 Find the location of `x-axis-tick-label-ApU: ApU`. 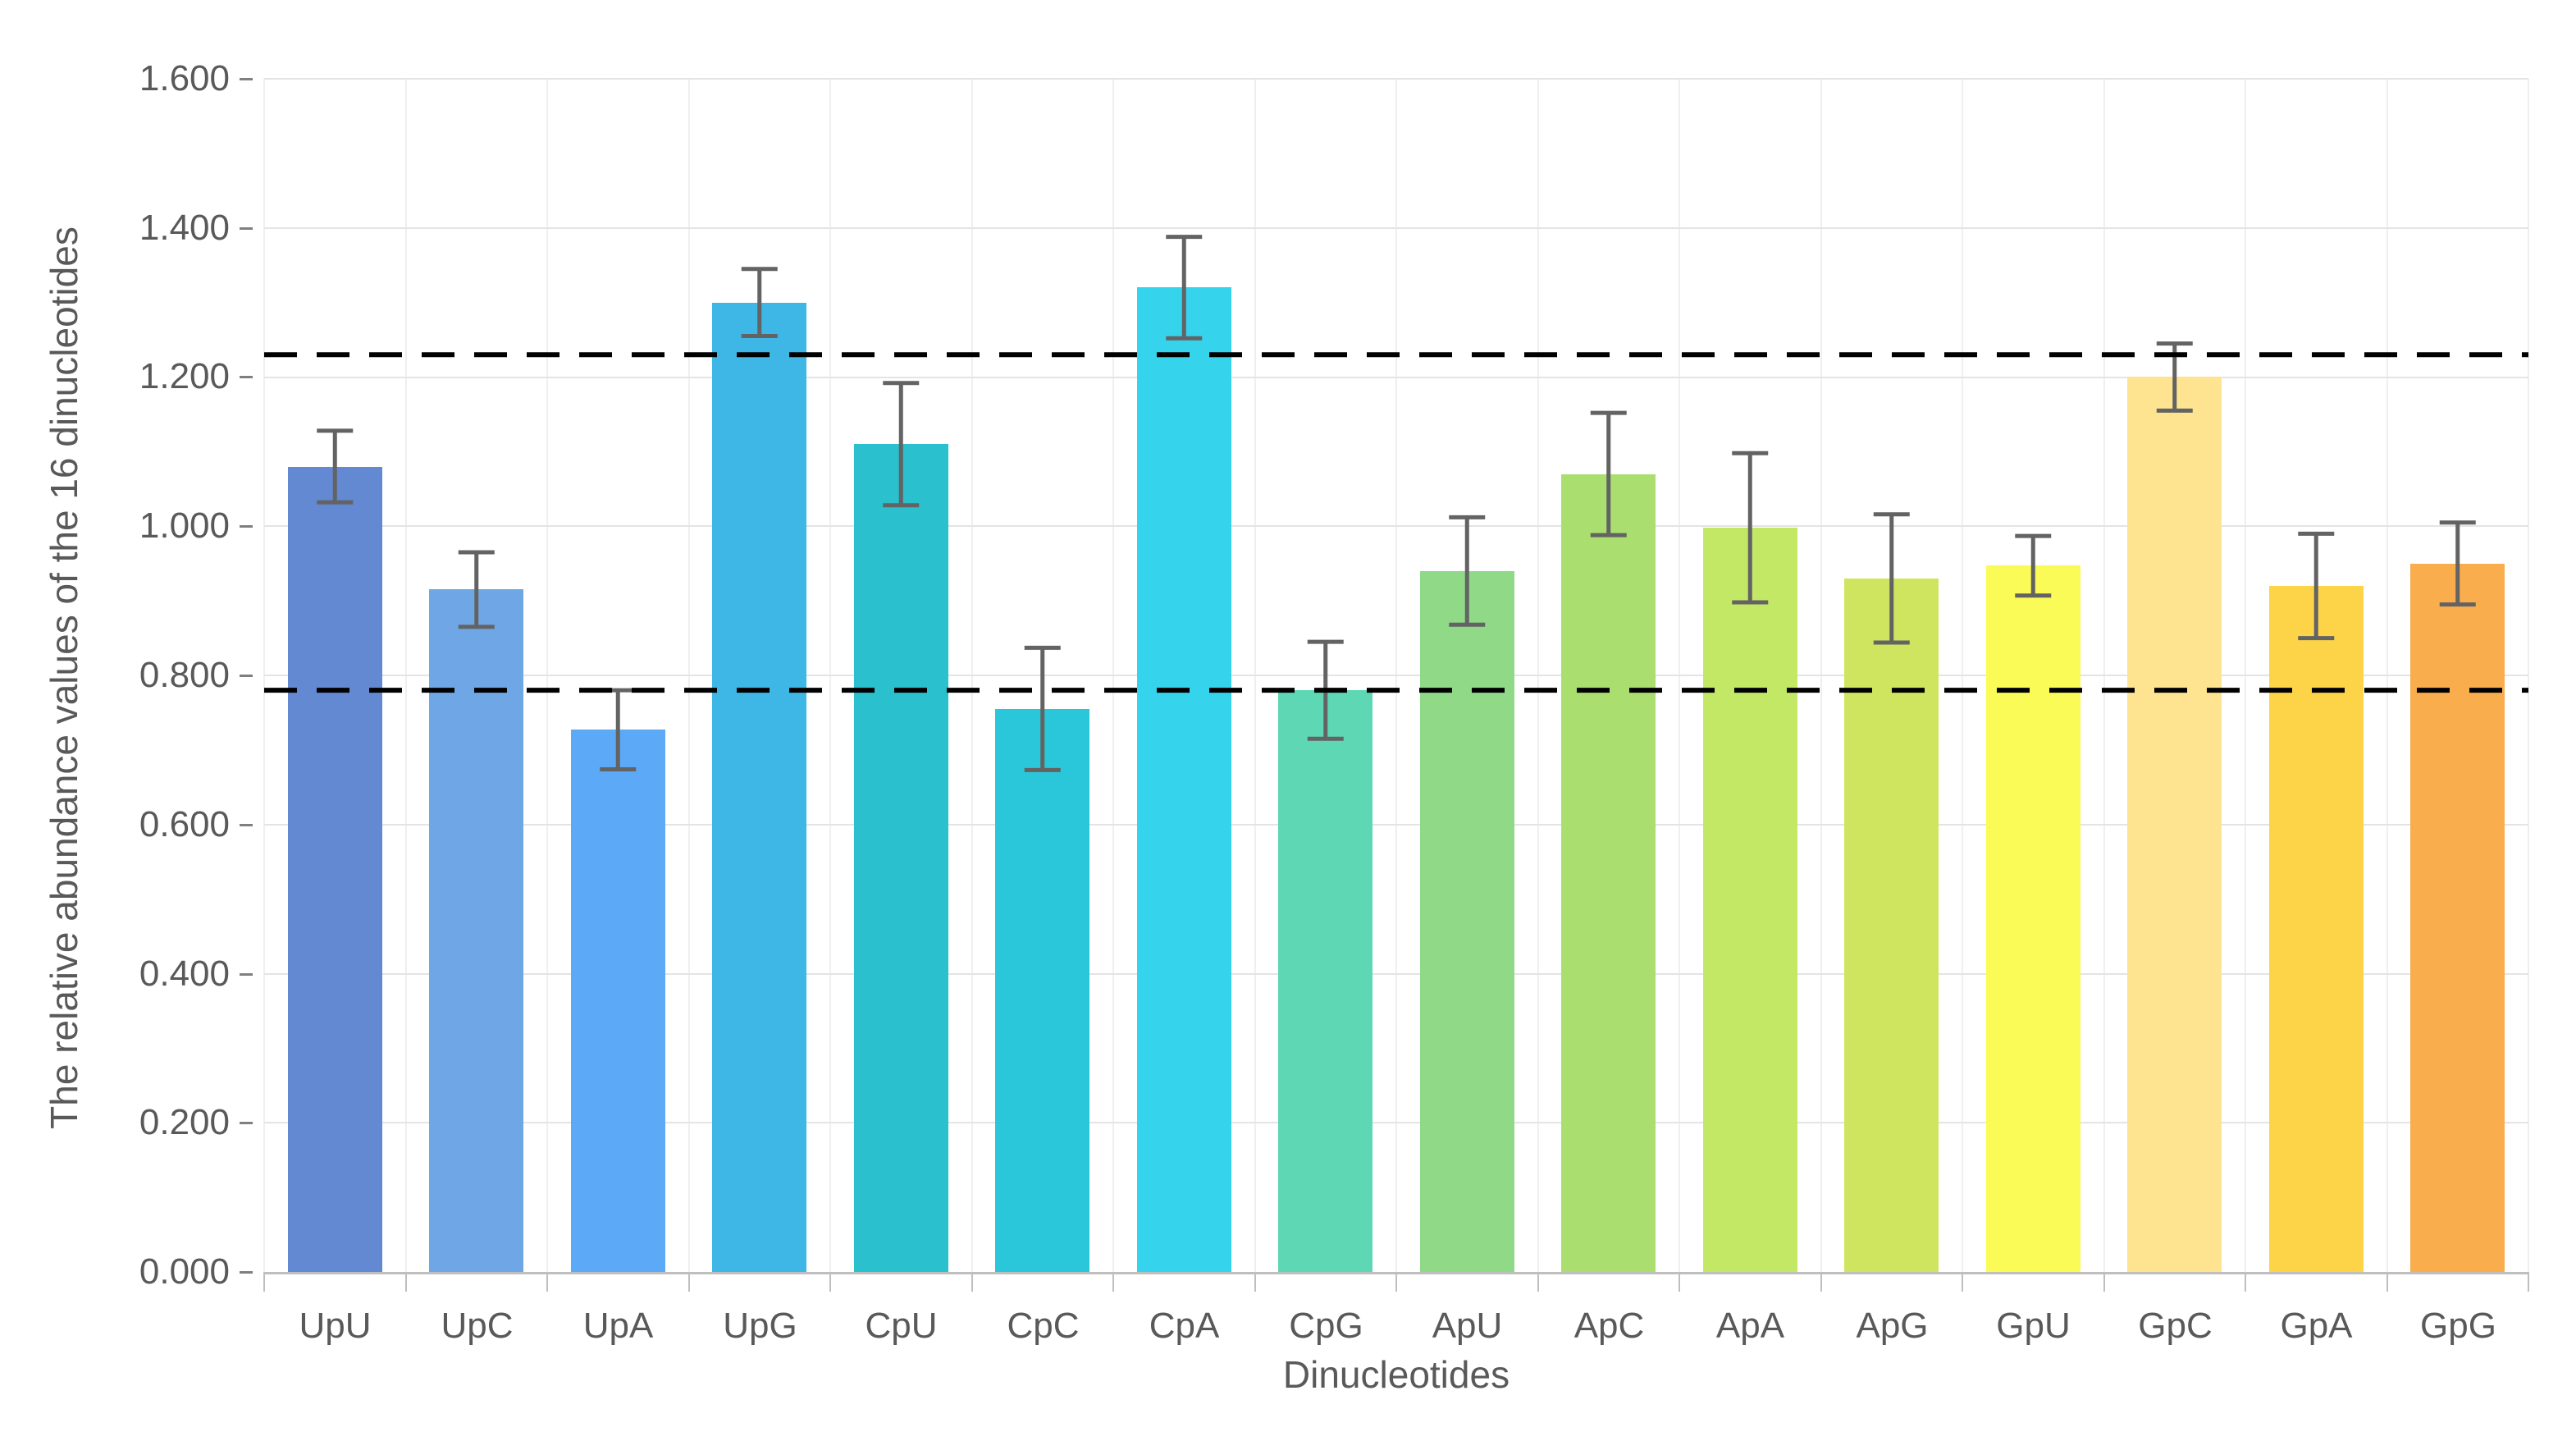

x-axis-tick-label-ApU: ApU is located at coordinates (1467, 1326).